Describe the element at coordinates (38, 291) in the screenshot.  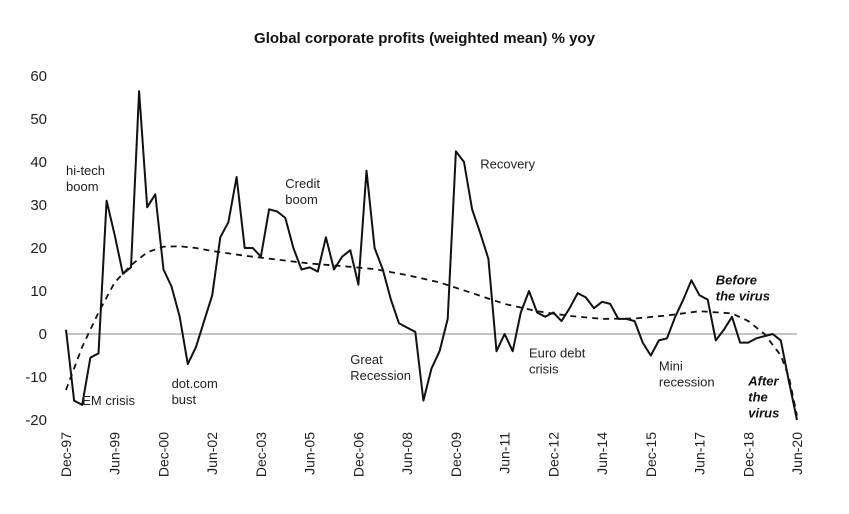
I see `y-tick-label: 10` at that location.